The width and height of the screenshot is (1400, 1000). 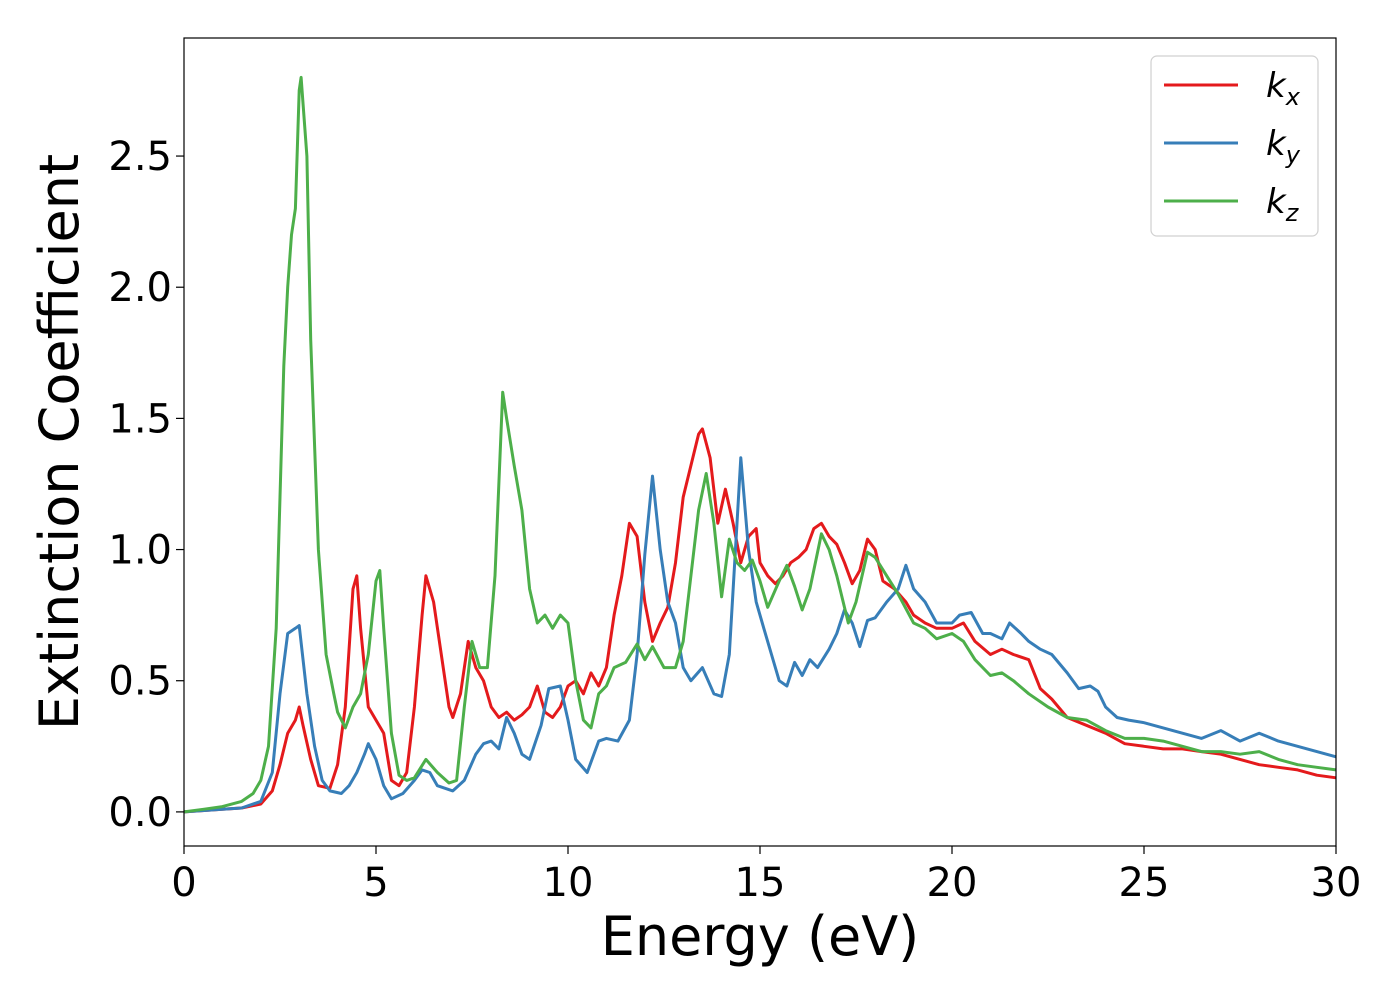 I want to click on x-tick-label: 30, so click(x=1336, y=883).